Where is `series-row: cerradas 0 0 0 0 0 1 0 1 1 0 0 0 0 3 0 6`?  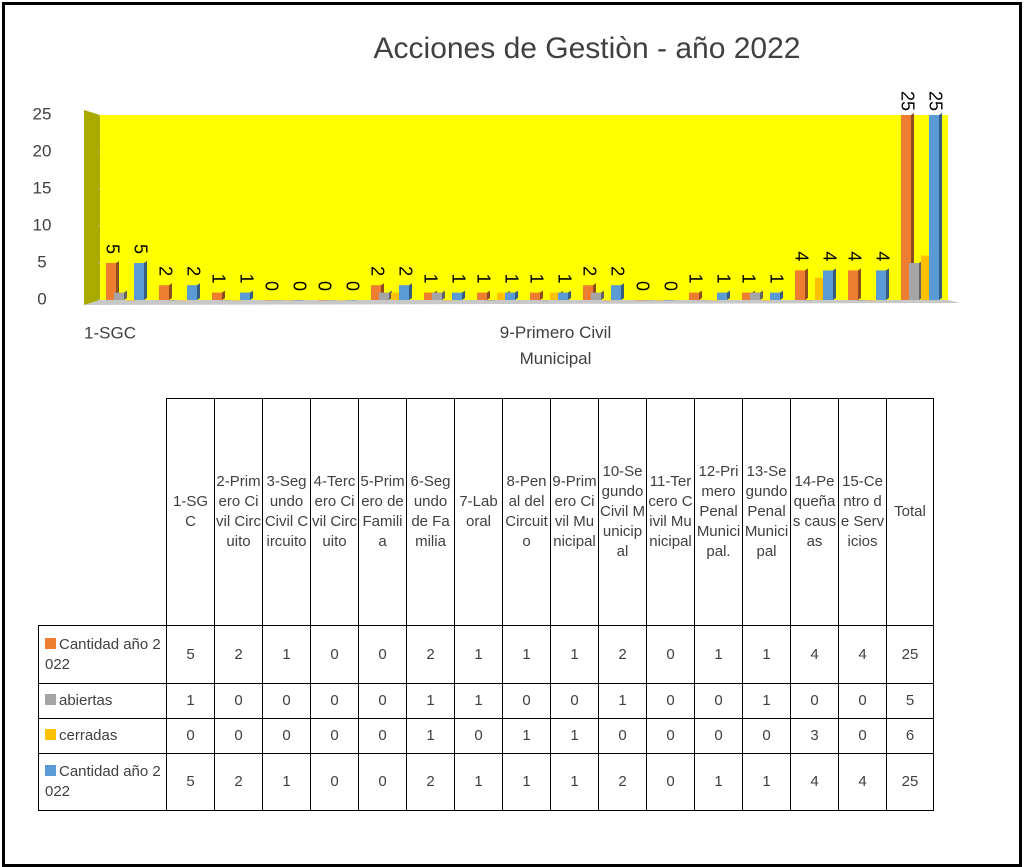
series-row: cerradas 0 0 0 0 0 1 0 1 1 0 0 0 0 3 0 6 is located at coordinates (486, 736).